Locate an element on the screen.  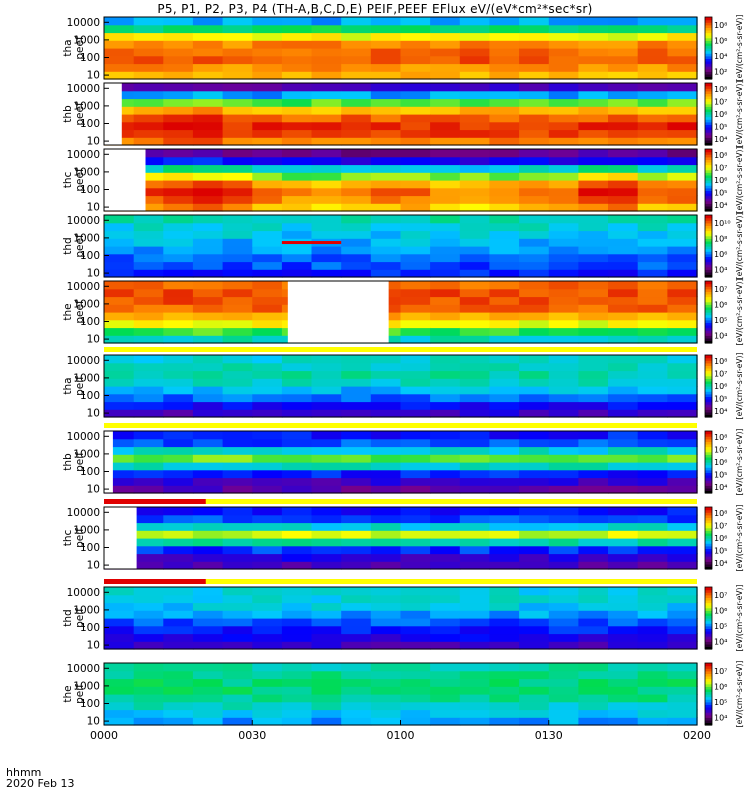
panel-ylabel: peif is located at coordinates (80, 538).